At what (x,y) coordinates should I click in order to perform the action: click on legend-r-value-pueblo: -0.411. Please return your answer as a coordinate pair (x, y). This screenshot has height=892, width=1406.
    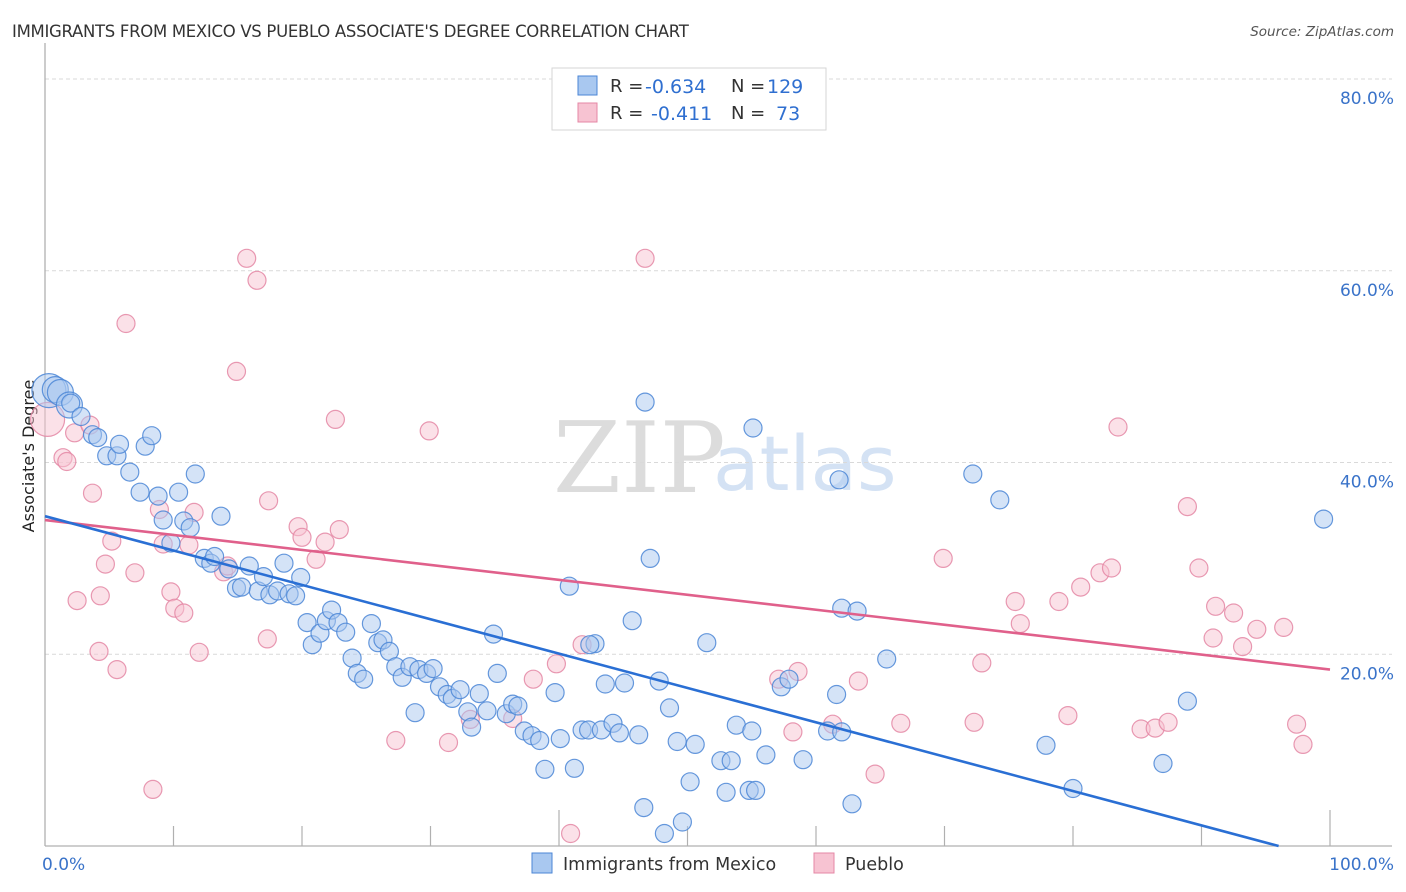
    Looking at the image, I should click on (681, 114).